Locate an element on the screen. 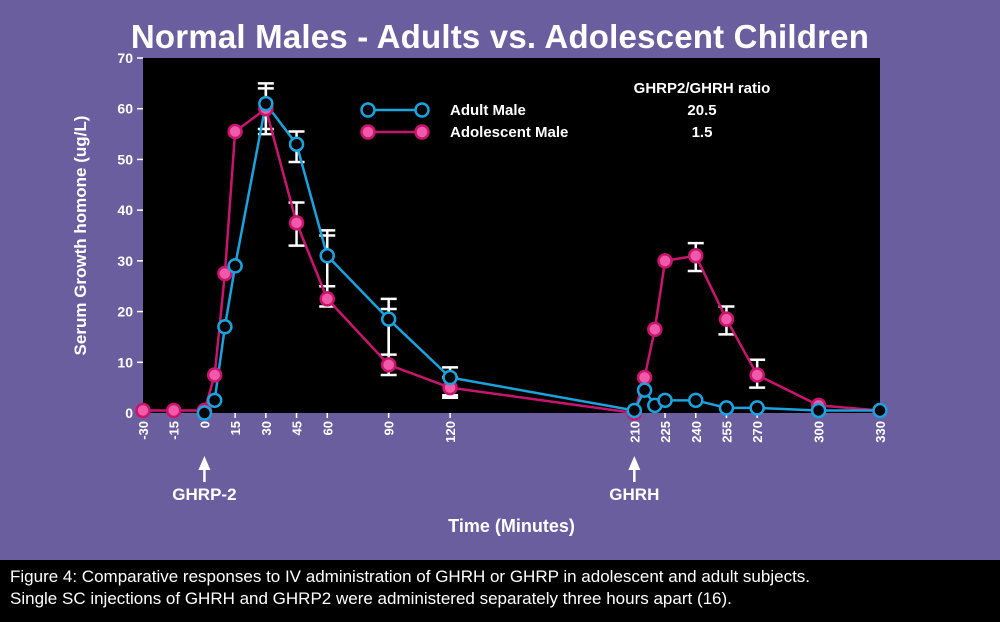 The width and height of the screenshot is (1000, 622). y-tick-label: 30 is located at coordinates (125, 261).